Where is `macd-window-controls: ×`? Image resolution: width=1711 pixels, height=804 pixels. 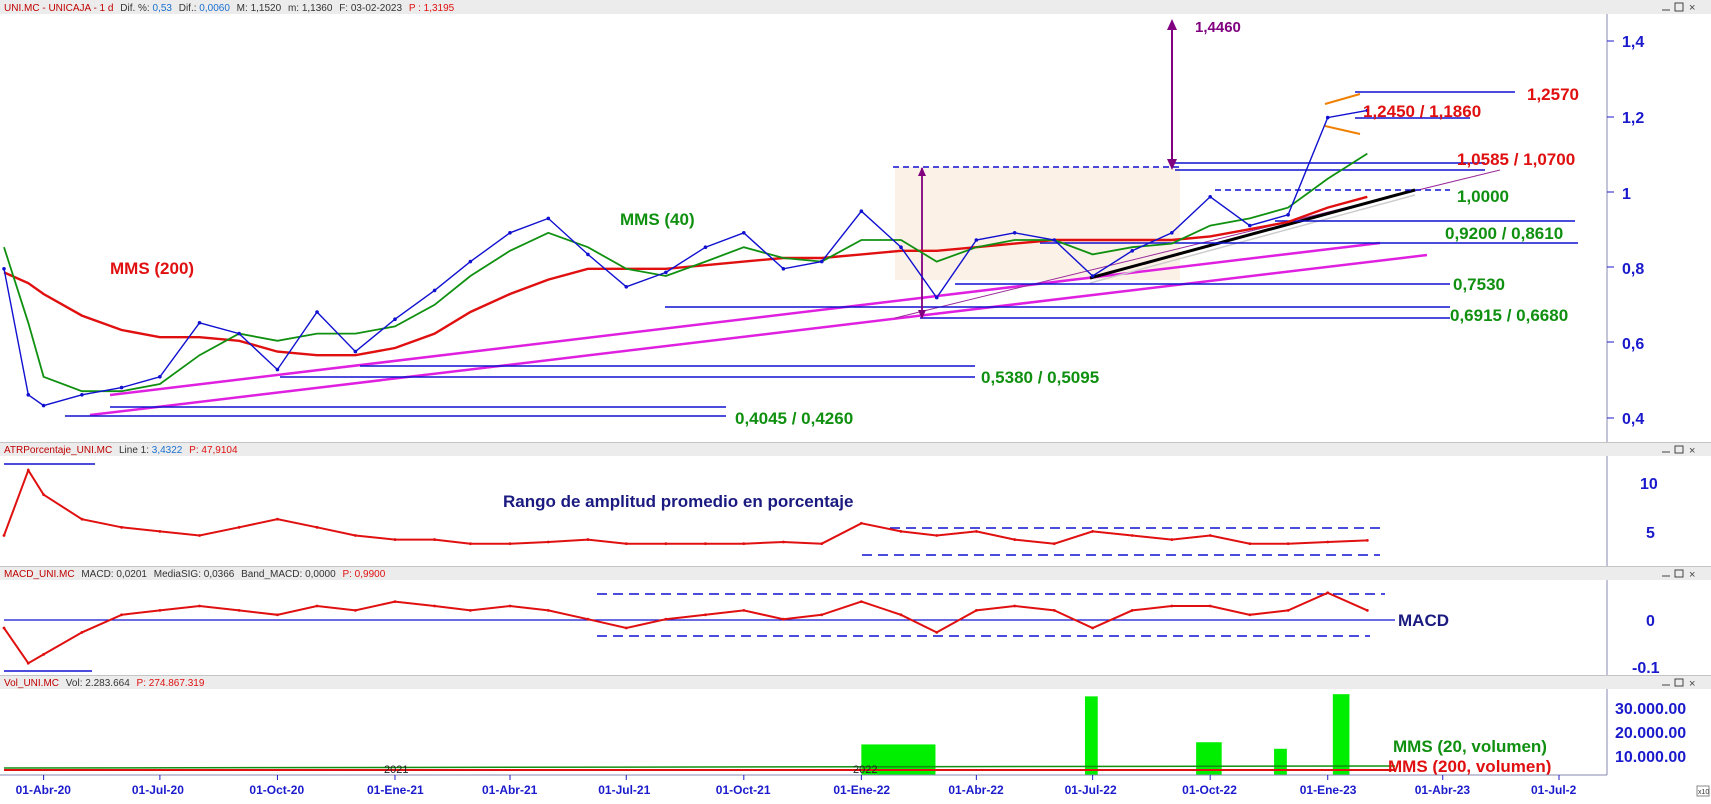
macd-window-controls: × is located at coordinates (1678, 575).